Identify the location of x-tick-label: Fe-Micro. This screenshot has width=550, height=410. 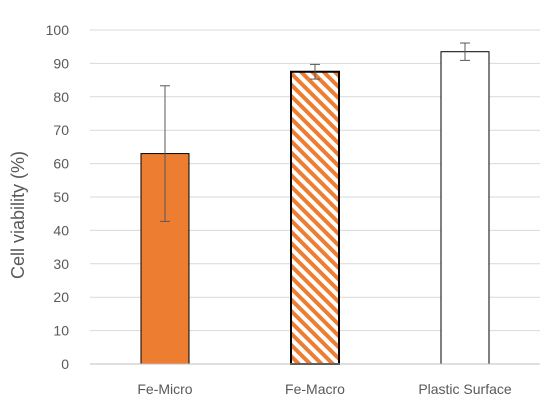
(164, 389).